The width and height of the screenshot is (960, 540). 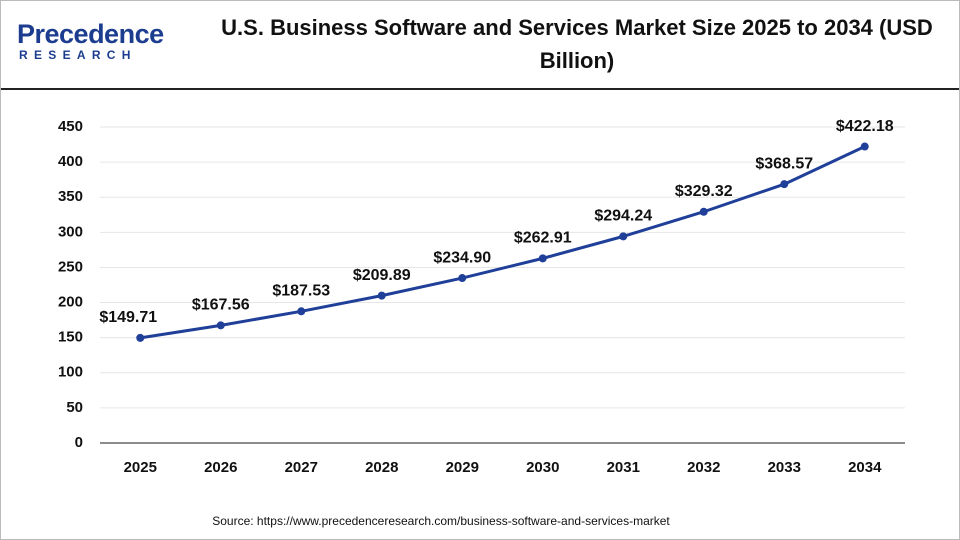 I want to click on x-tick-label: 2031, so click(x=623, y=467).